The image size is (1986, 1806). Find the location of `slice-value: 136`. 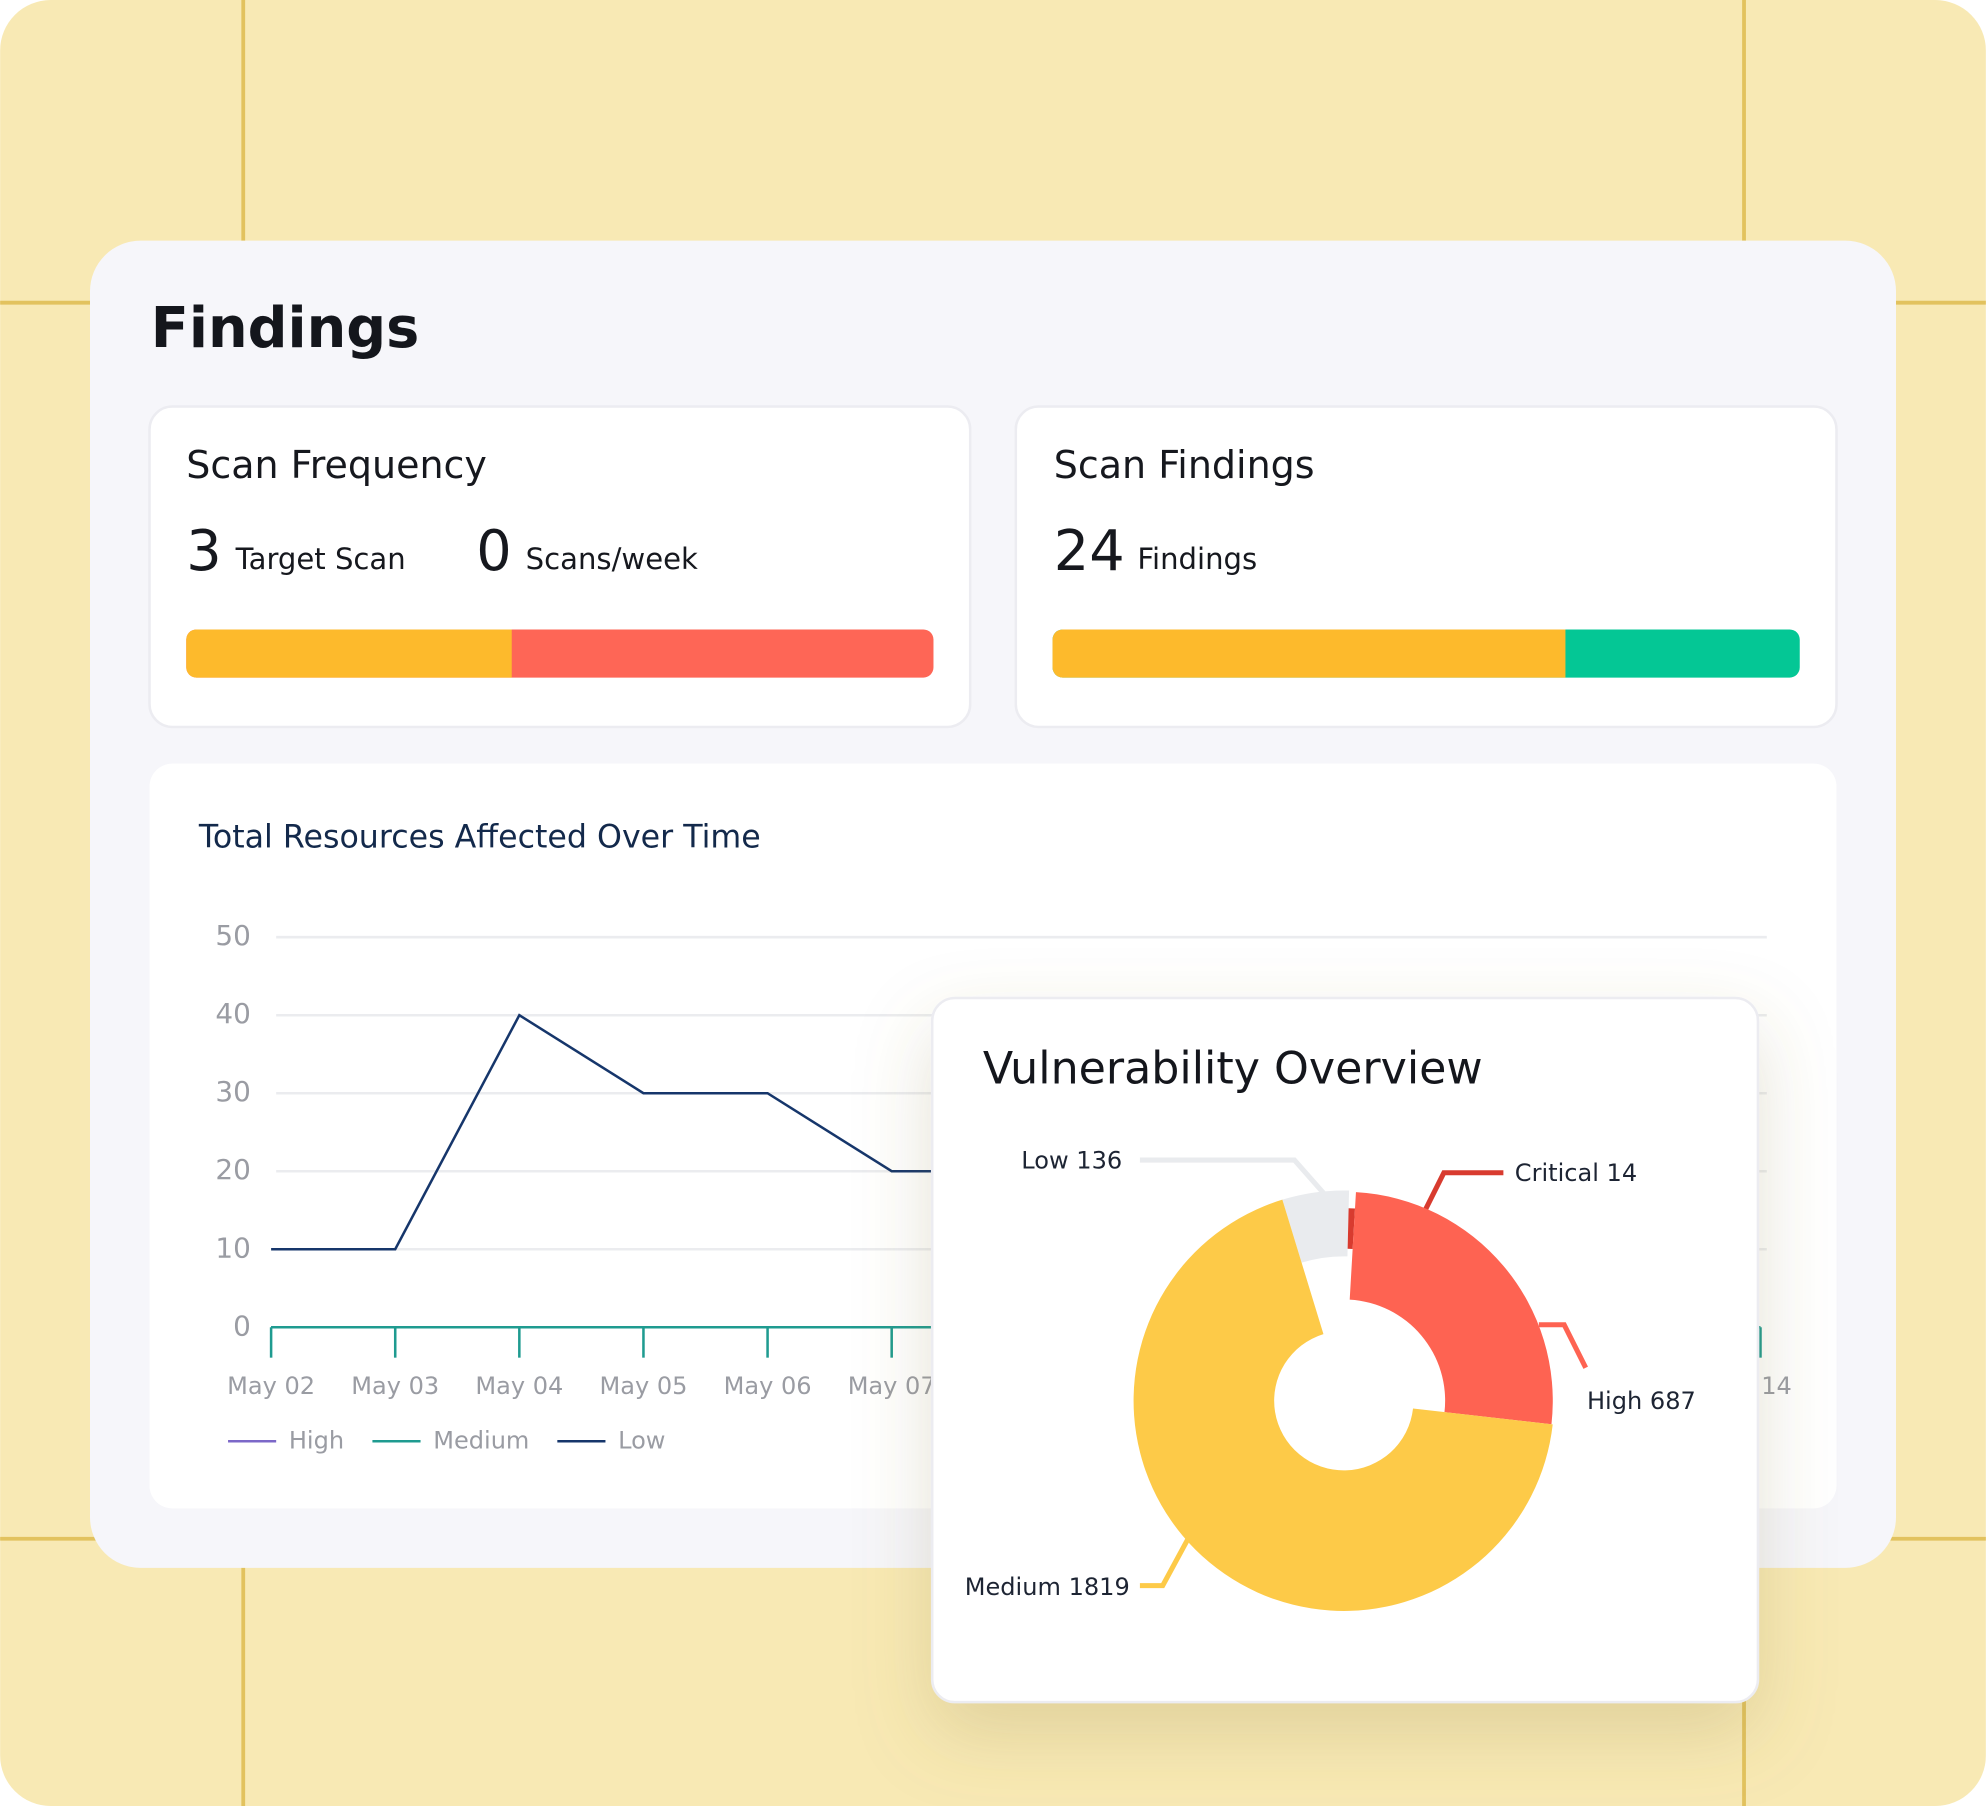

slice-value: 136 is located at coordinates (1099, 1160).